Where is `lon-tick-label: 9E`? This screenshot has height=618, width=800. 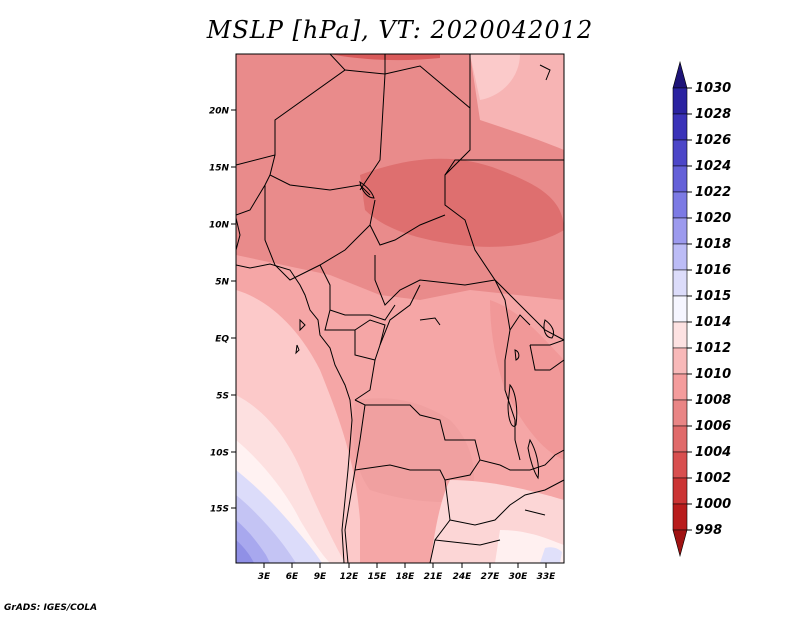
lon-tick-label: 9E is located at coordinates (320, 577).